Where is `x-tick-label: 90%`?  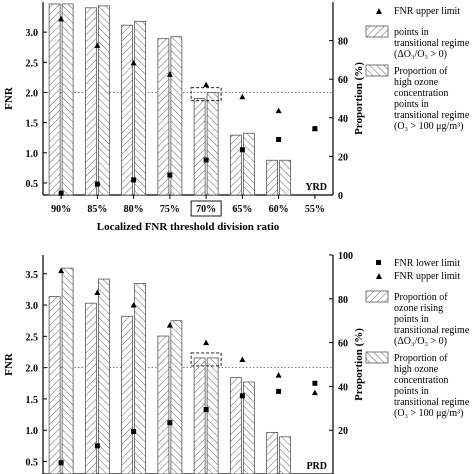 x-tick-label: 90% is located at coordinates (61, 209).